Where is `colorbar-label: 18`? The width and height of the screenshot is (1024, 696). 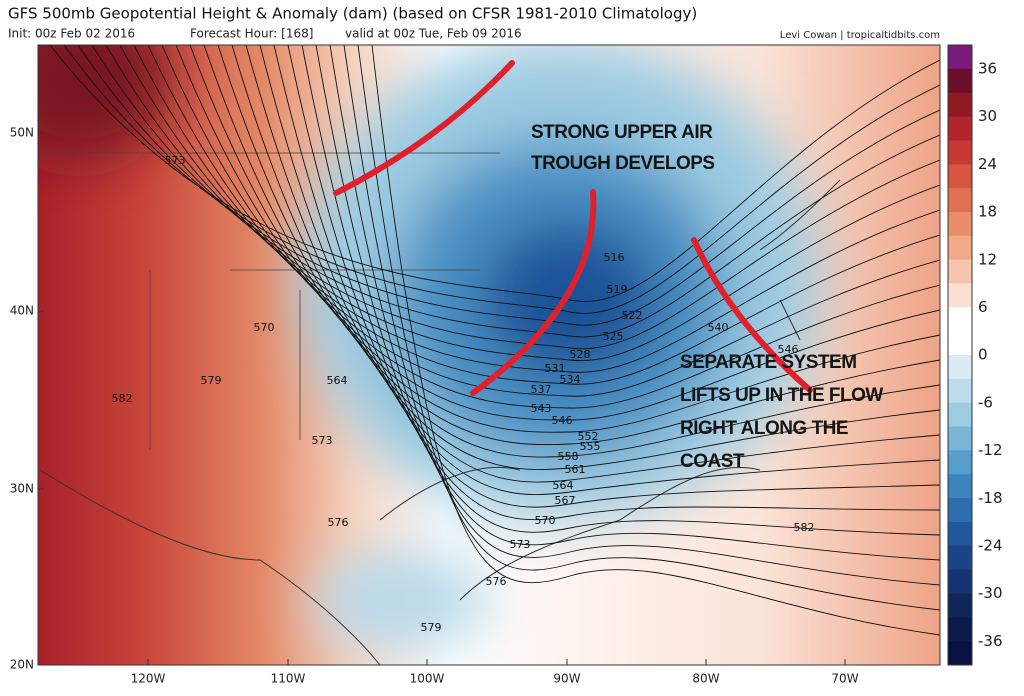
colorbar-label: 18 is located at coordinates (987, 212).